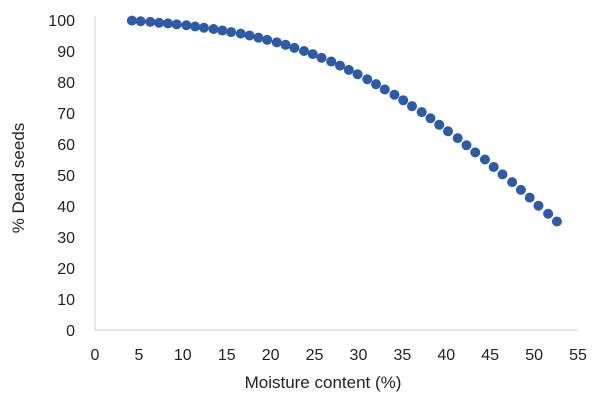 The image size is (595, 396). Describe the element at coordinates (66, 83) in the screenshot. I see `y-tick-label: 80` at that location.